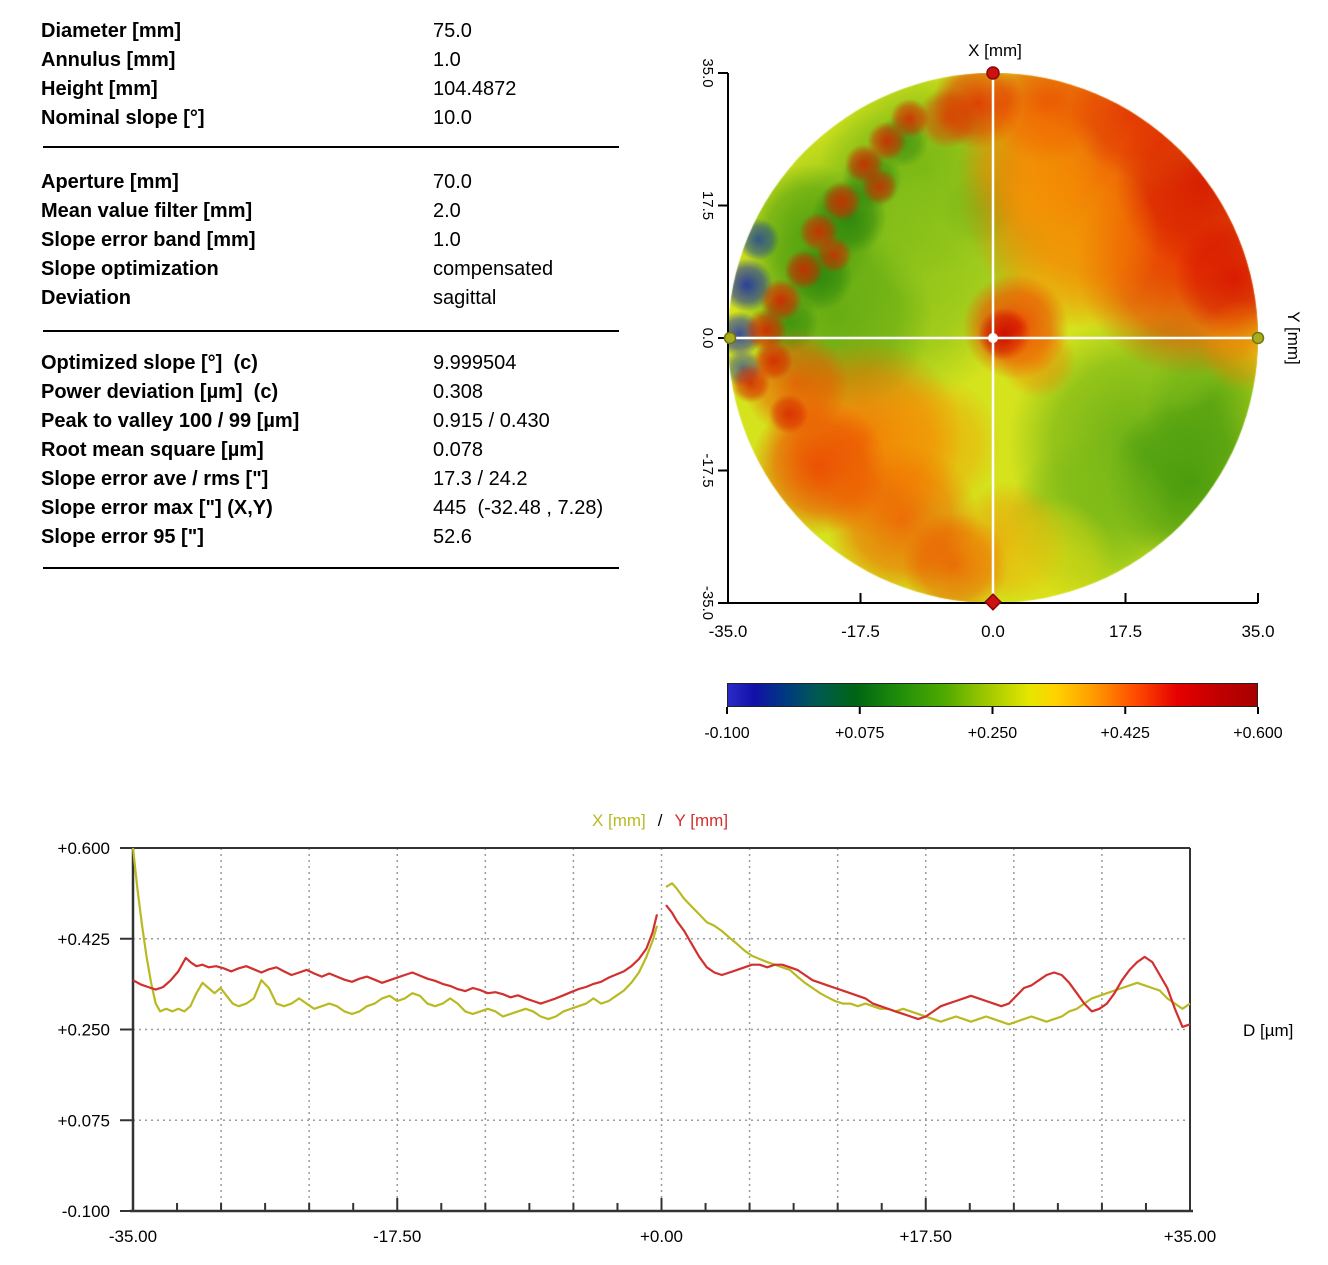 The height and width of the screenshot is (1265, 1328). What do you see at coordinates (84, 1120) in the screenshot?
I see `chart-ytick-3: +0.075` at bounding box center [84, 1120].